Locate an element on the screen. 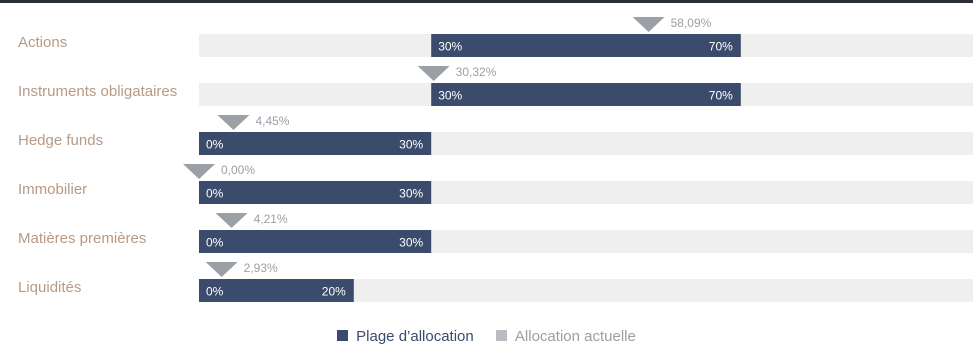 Image resolution: width=973 pixels, height=347 pixels. legend: Plage d’allocation Allocation actuelle is located at coordinates (486, 336).